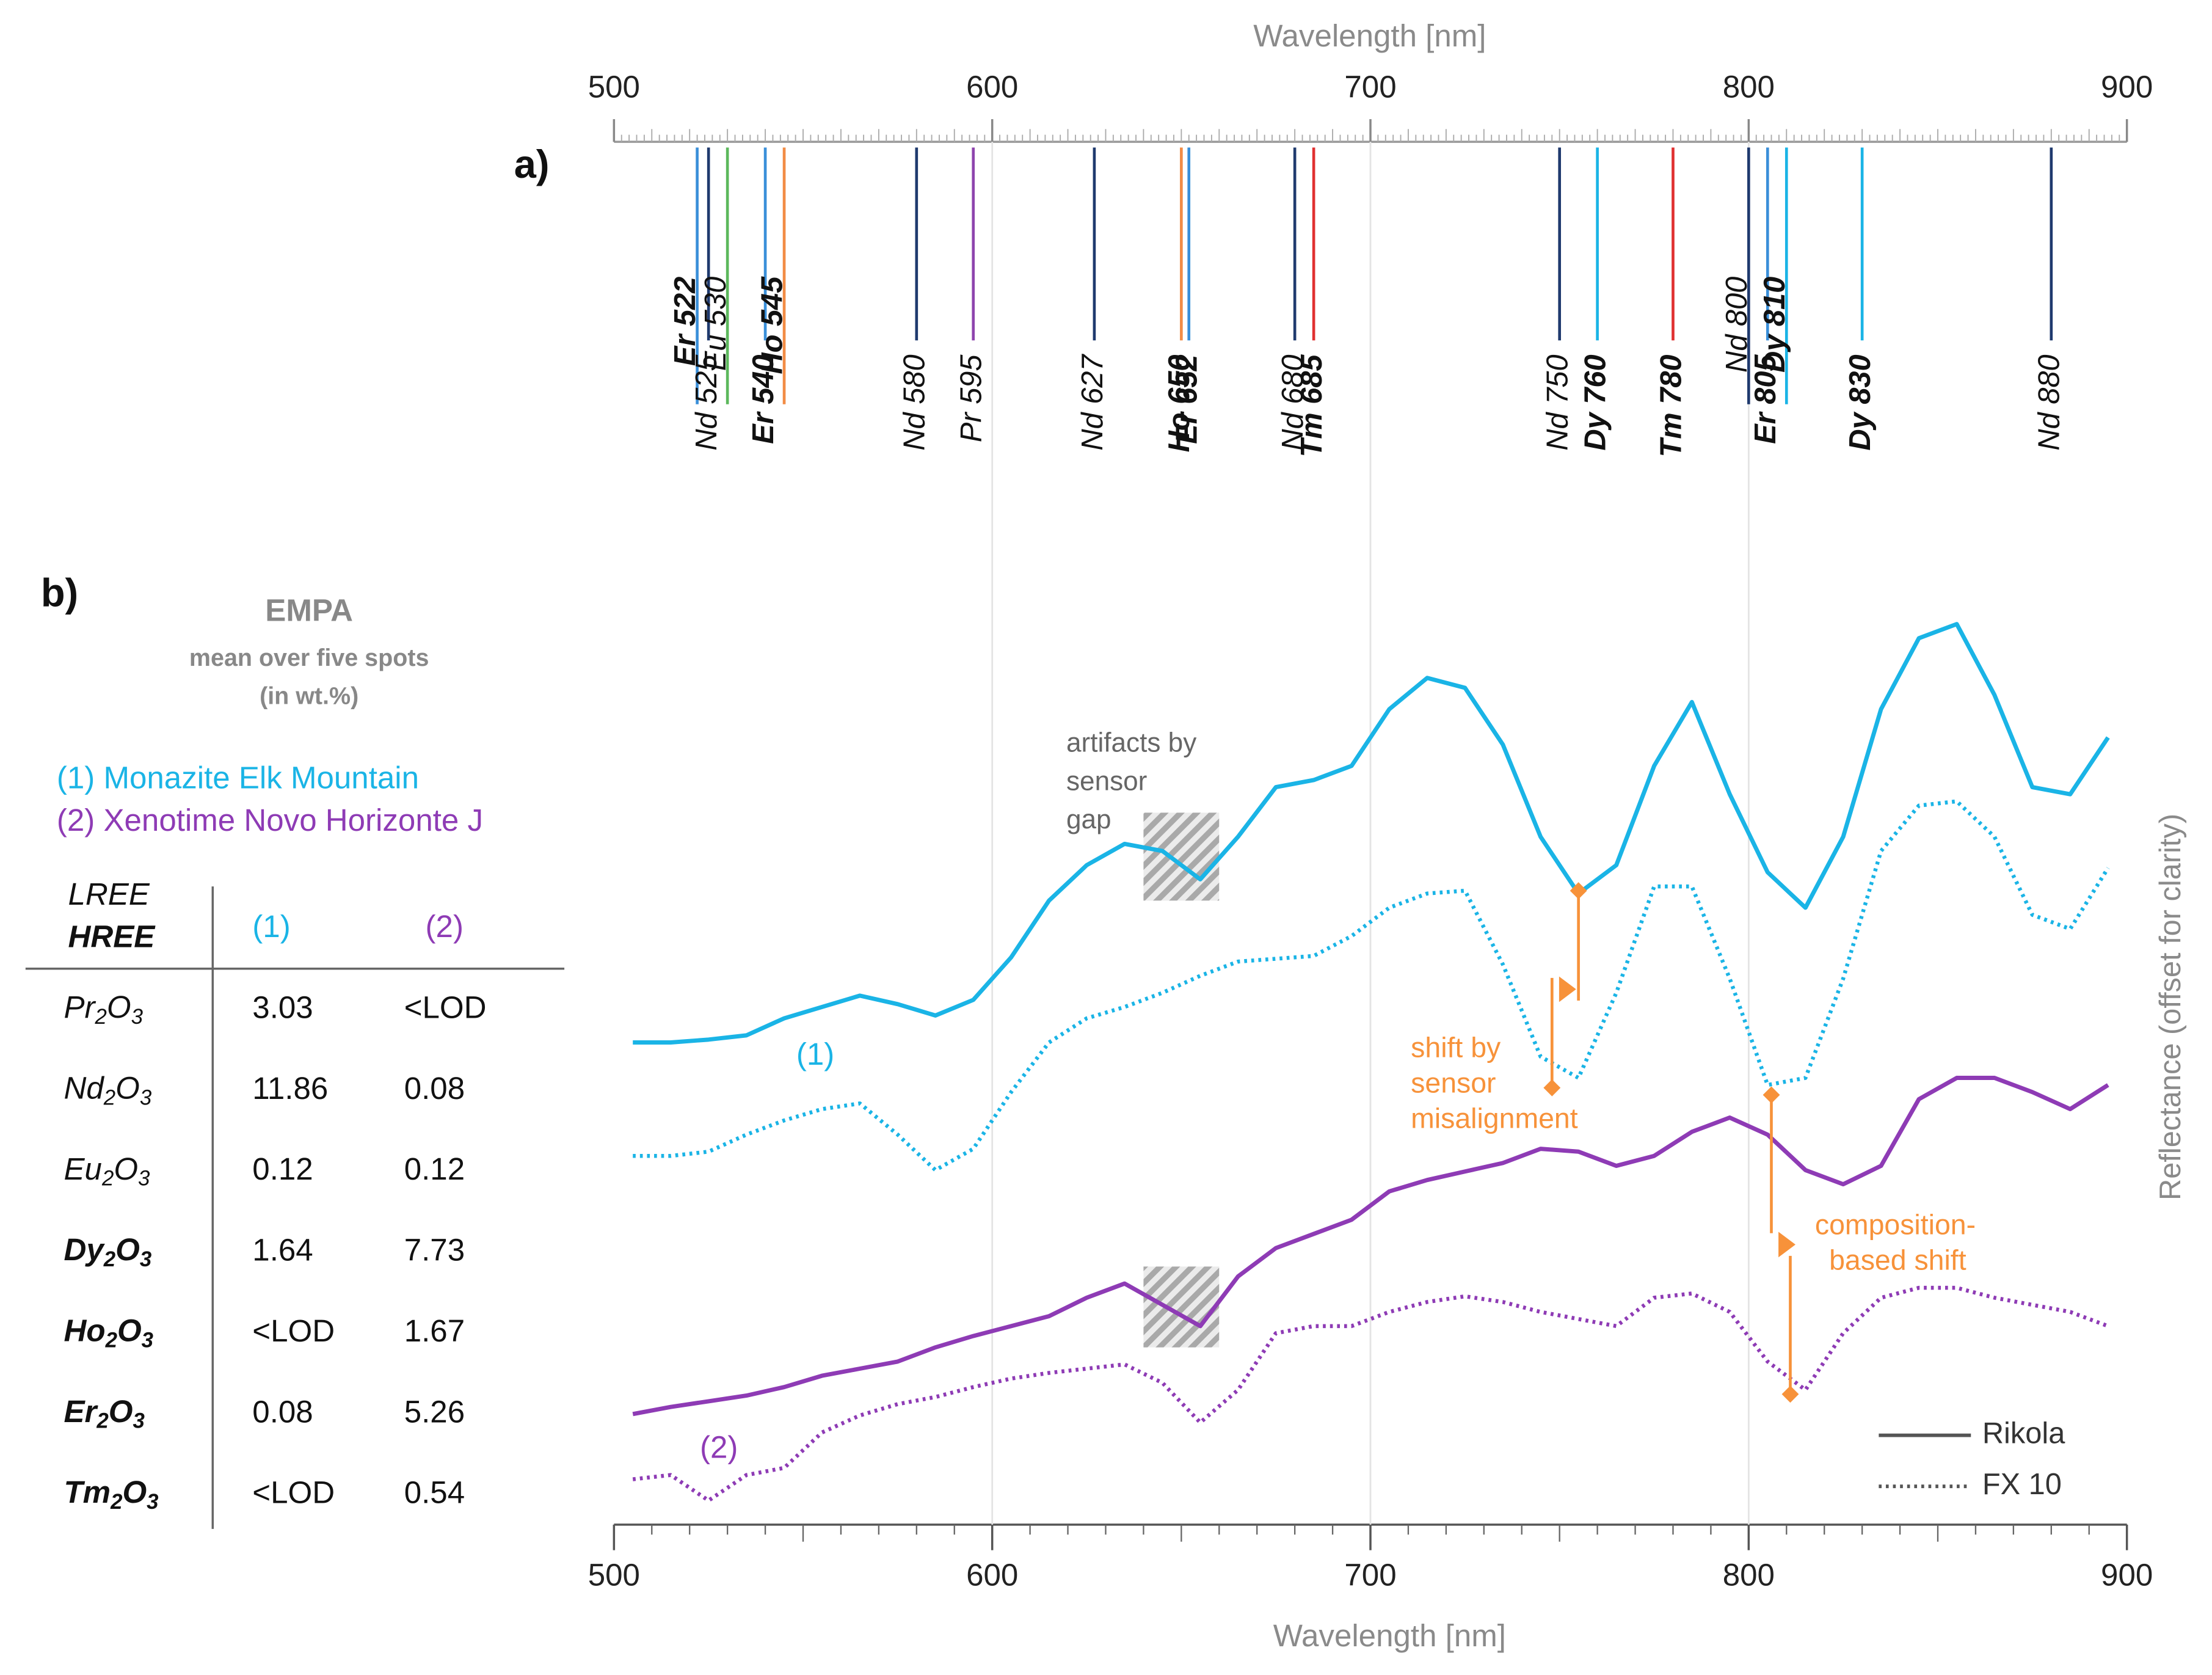  I want to click on group-header: LREE, so click(109, 894).